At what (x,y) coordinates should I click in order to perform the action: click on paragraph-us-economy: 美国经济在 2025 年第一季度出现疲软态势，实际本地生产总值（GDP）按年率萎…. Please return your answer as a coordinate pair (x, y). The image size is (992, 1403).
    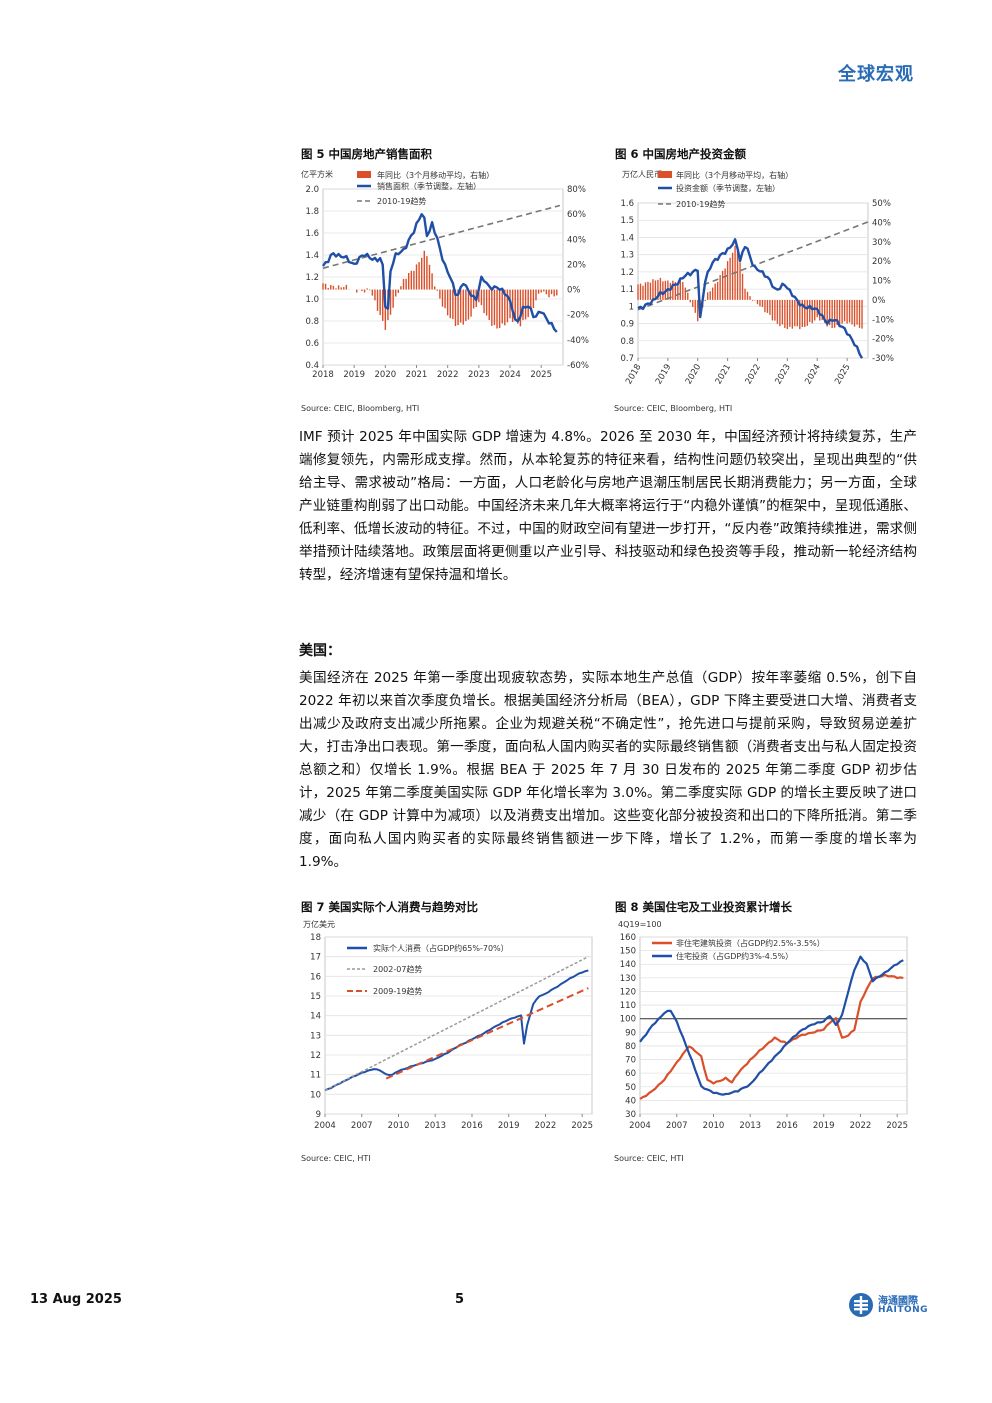
    Looking at the image, I should click on (608, 770).